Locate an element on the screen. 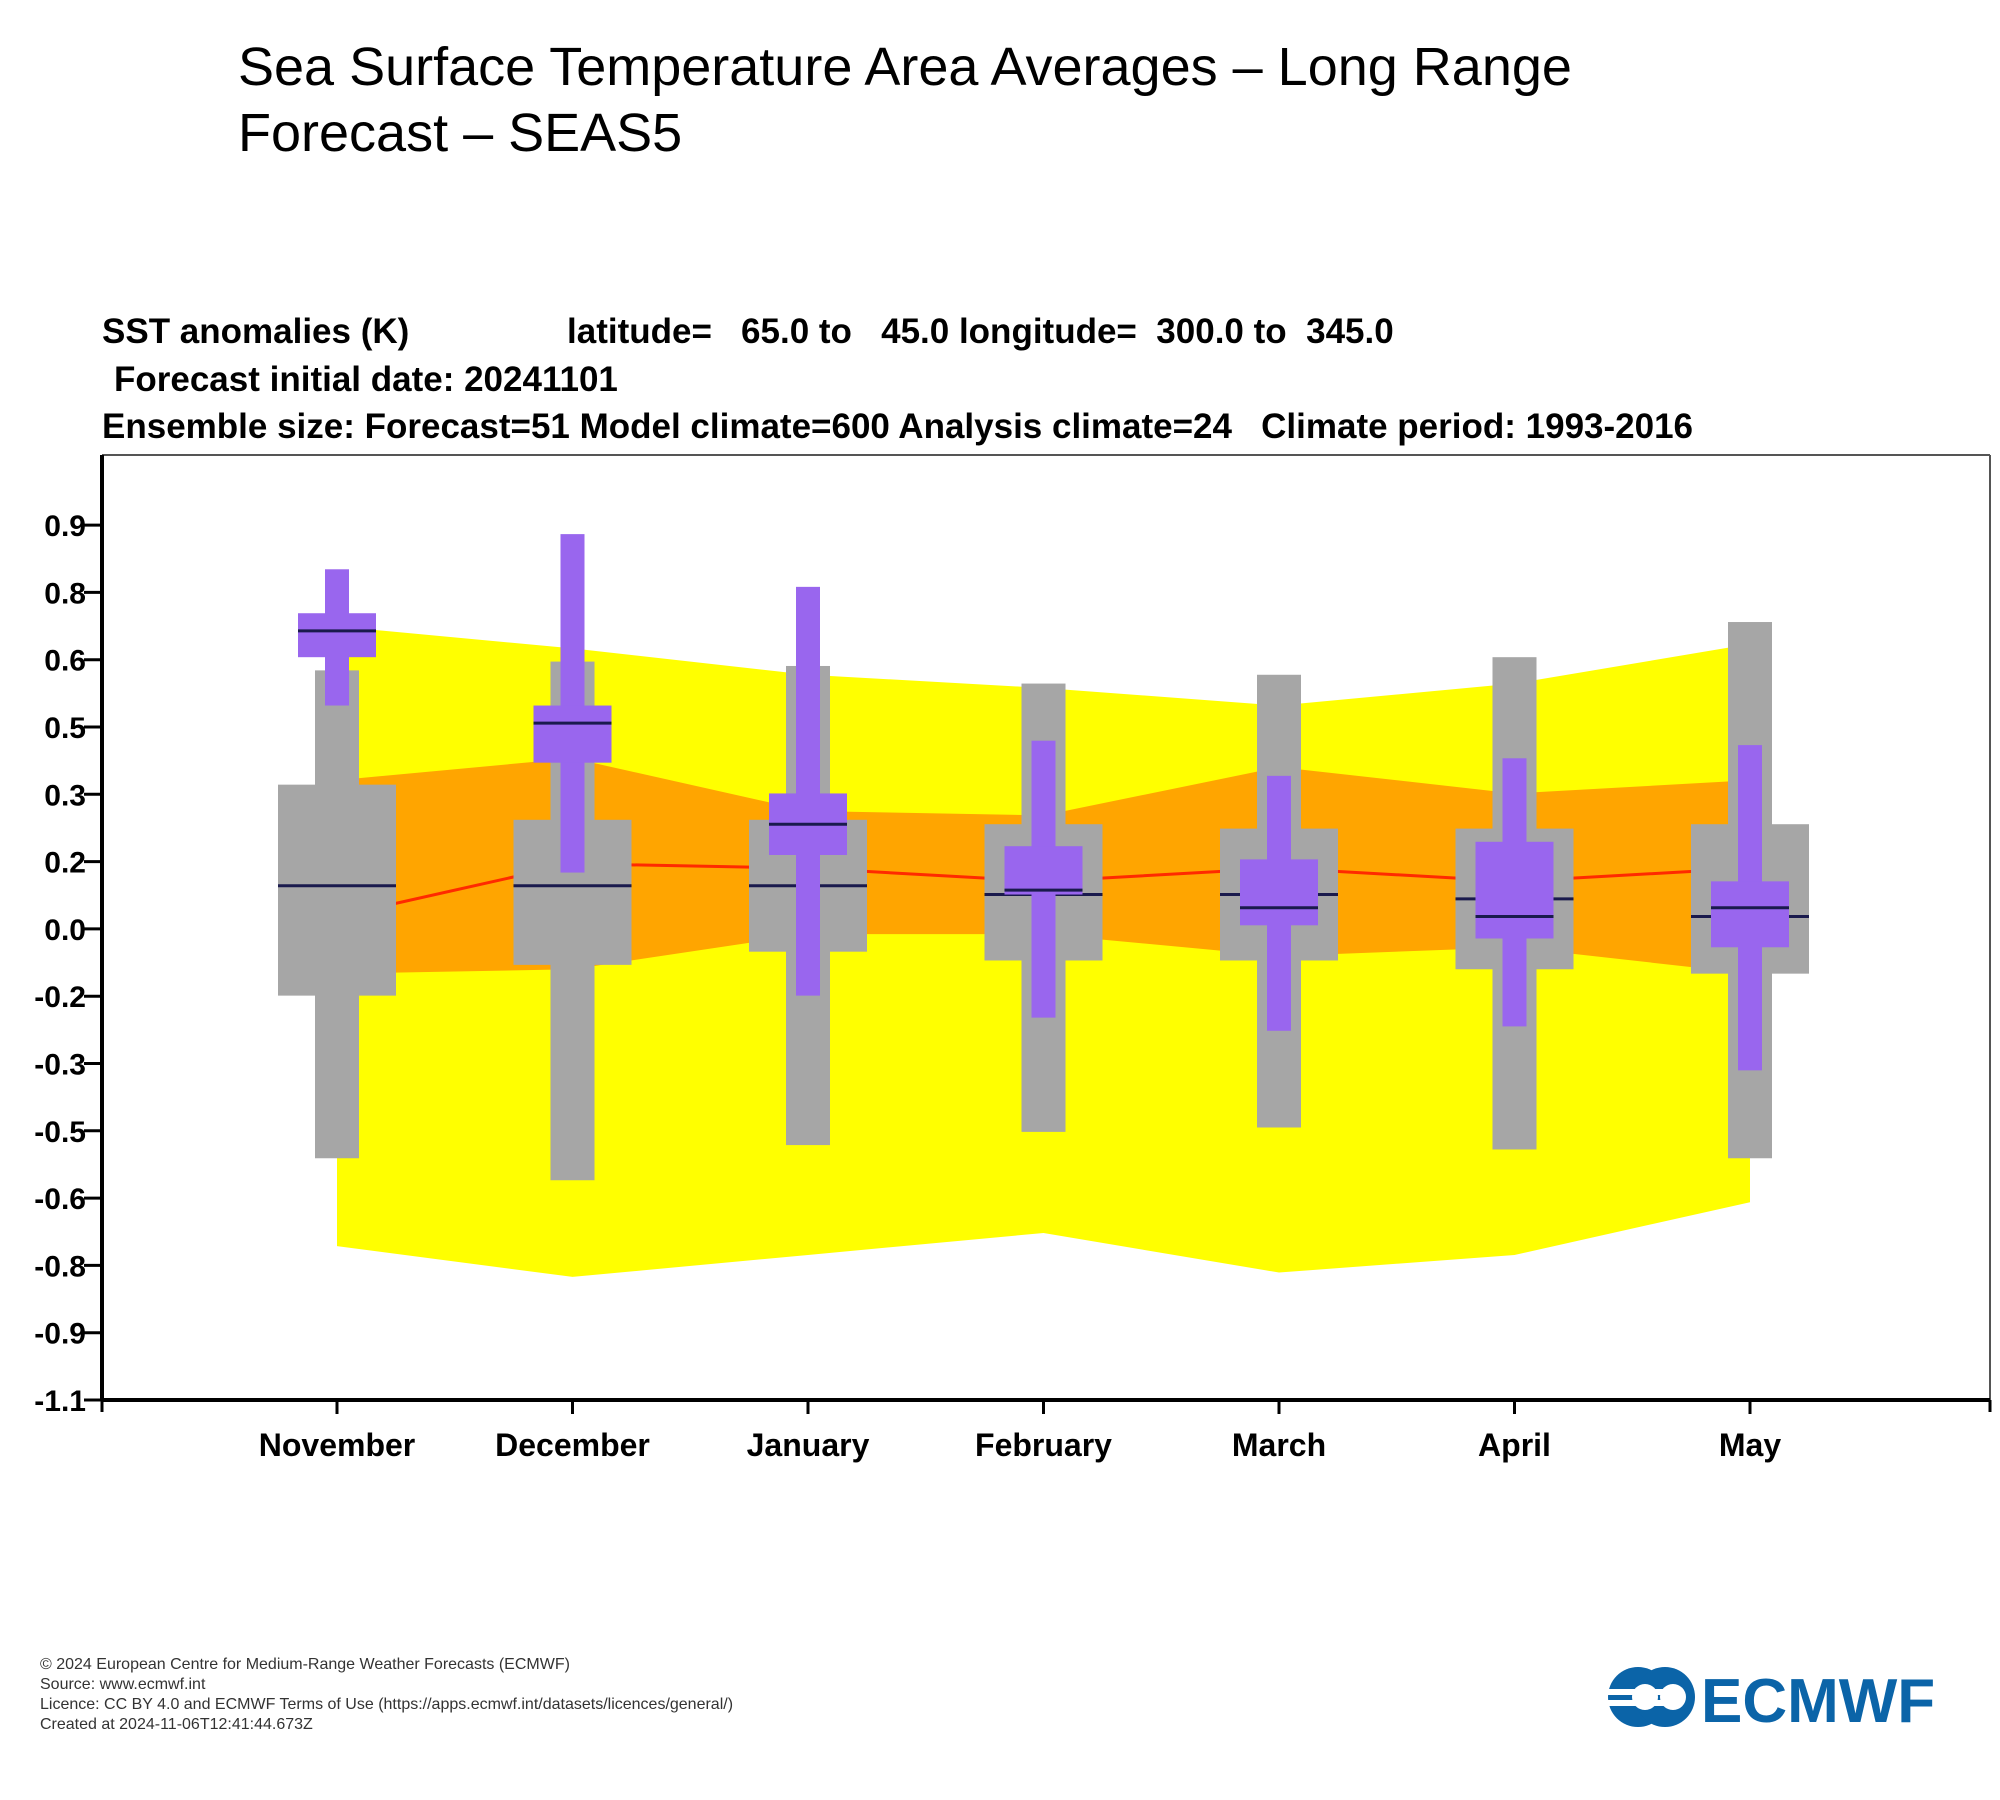 Image resolution: width=2000 pixels, height=1800 pixels. y-tick-label: 0.0 is located at coordinates (65, 930).